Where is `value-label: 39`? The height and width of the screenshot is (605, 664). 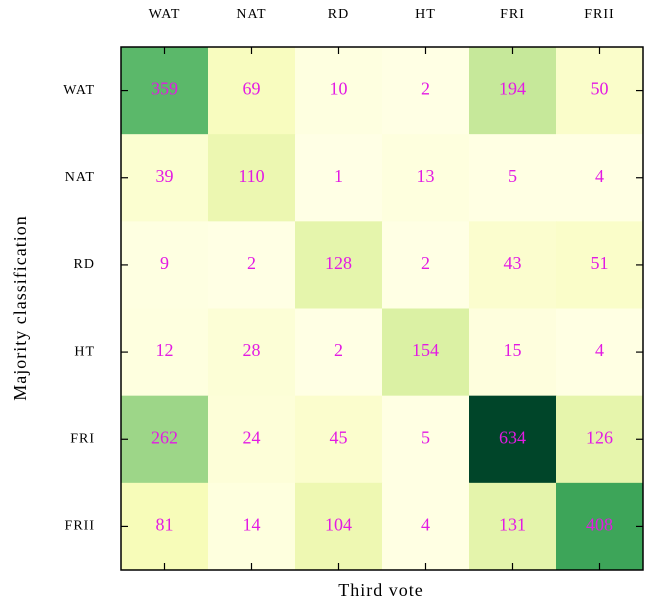 value-label: 39 is located at coordinates (165, 176).